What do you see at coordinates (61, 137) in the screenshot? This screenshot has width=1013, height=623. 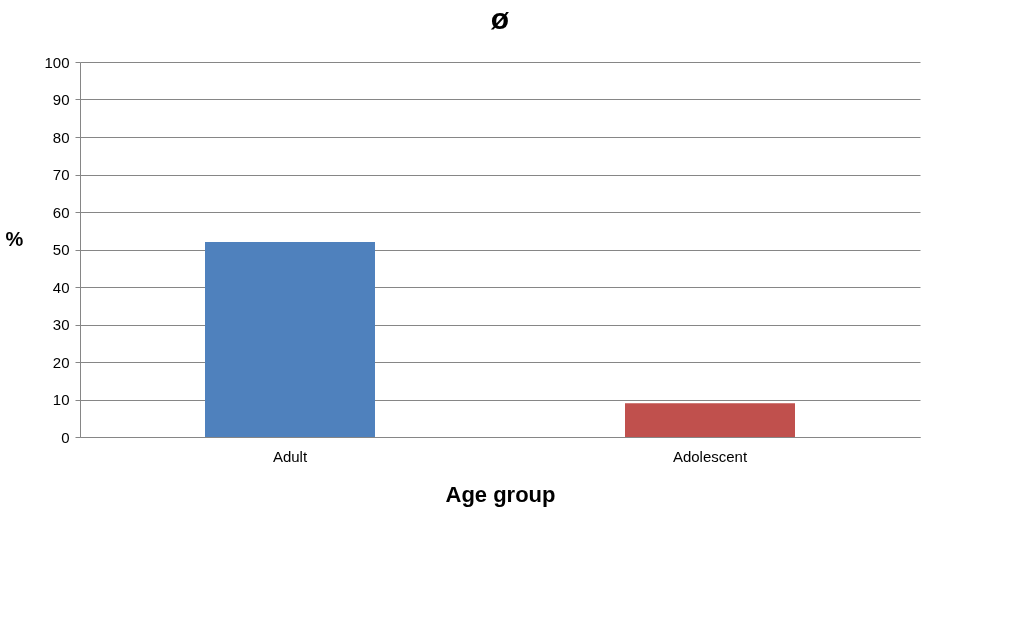 I see `y-tick-label: 80` at bounding box center [61, 137].